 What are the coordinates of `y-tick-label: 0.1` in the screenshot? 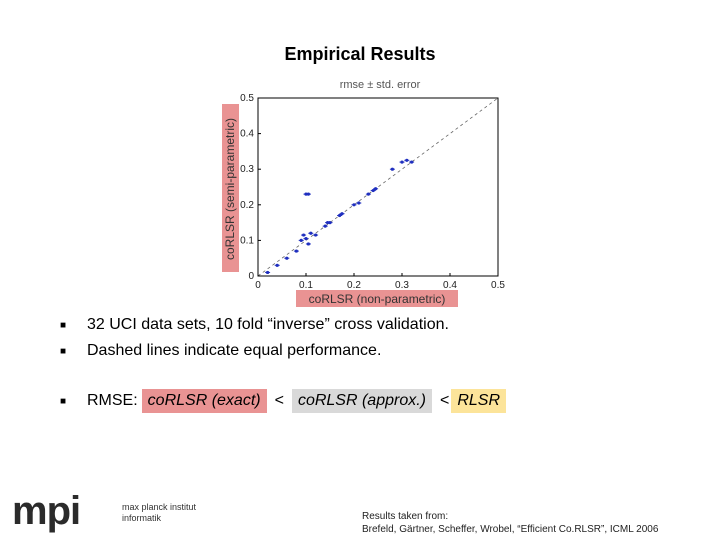 It's located at (247, 240).